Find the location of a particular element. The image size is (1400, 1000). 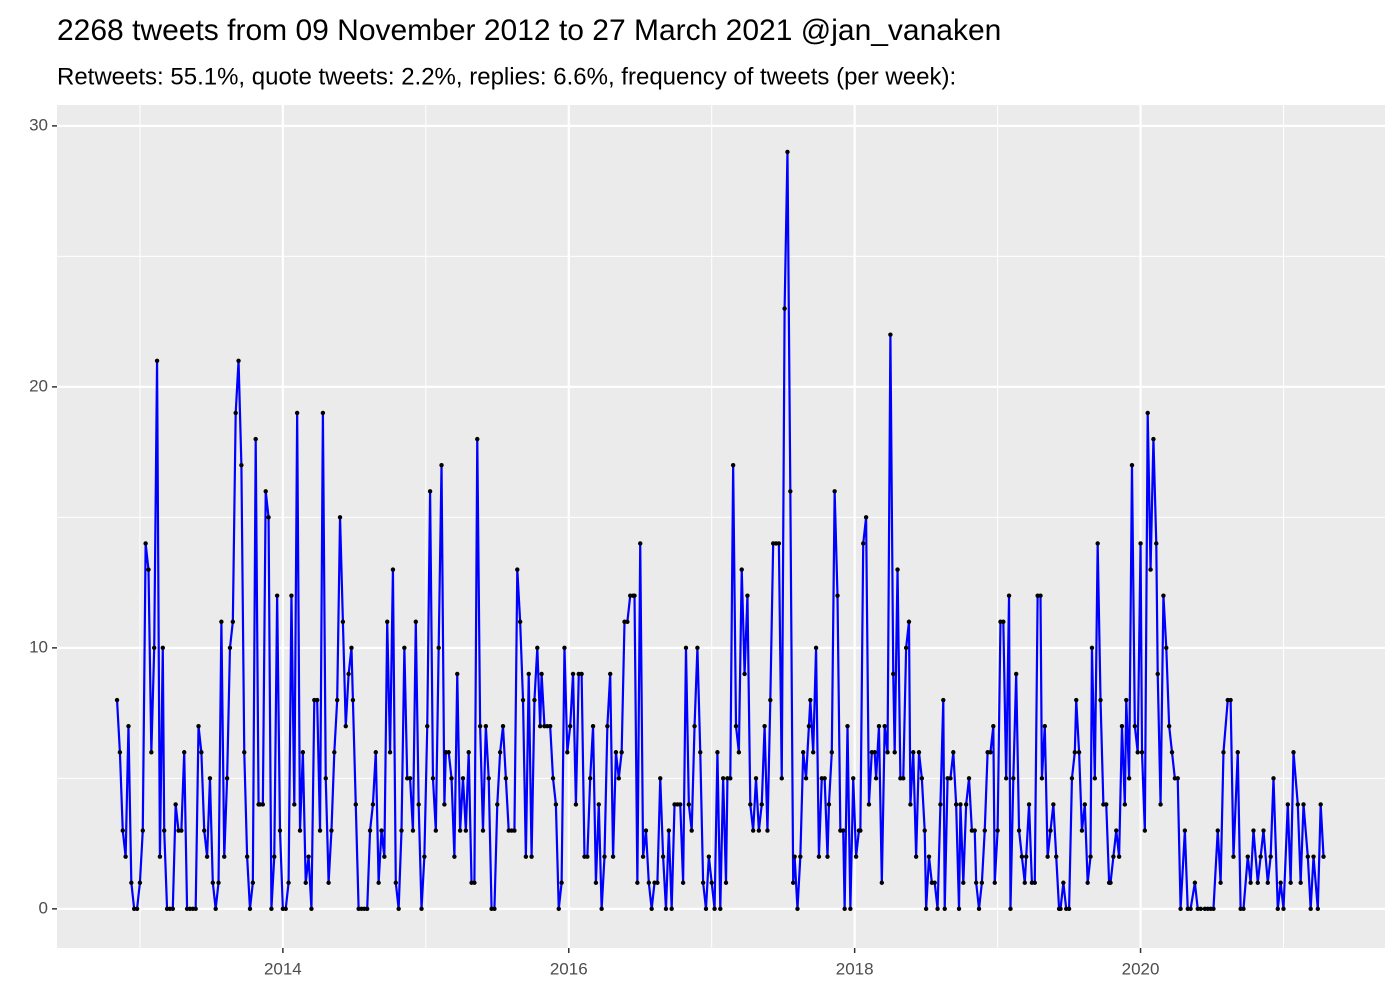

y-tick-label: 30 is located at coordinates (38, 124).